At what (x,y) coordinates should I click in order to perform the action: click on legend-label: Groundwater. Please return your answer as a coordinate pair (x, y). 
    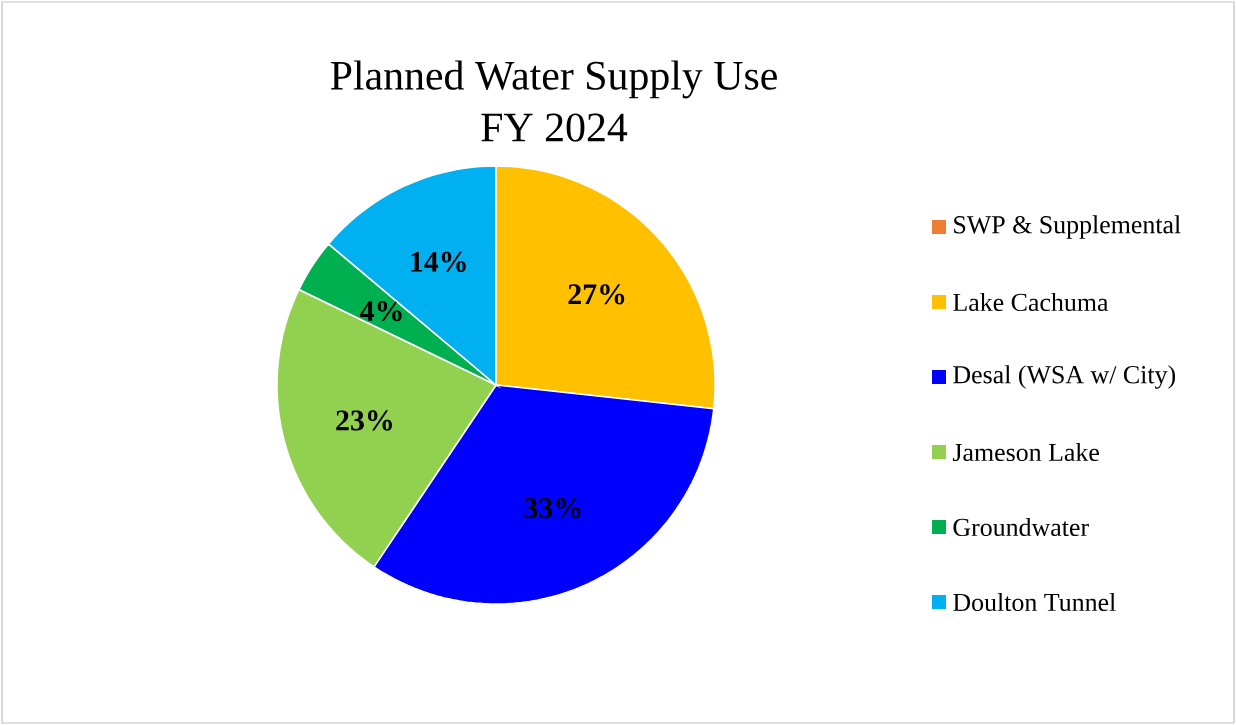
    Looking at the image, I should click on (1021, 527).